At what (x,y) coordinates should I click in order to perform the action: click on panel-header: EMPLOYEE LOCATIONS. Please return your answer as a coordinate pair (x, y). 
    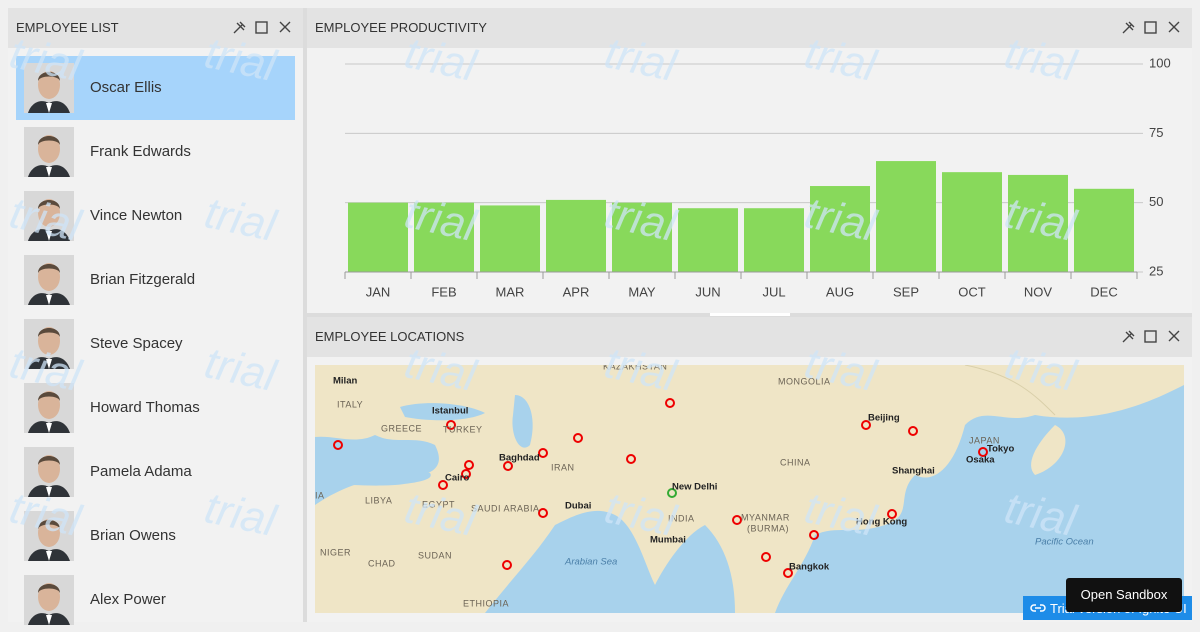
    Looking at the image, I should click on (749, 337).